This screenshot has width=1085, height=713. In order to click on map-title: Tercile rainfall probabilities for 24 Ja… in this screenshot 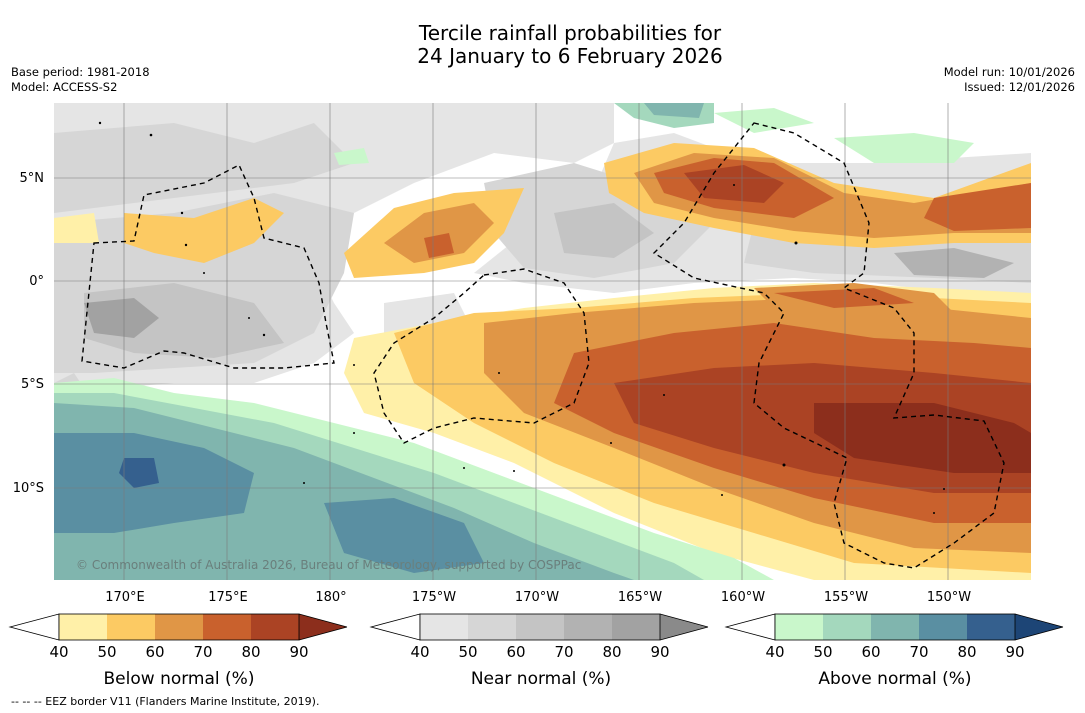, I will do `click(542, 45)`.